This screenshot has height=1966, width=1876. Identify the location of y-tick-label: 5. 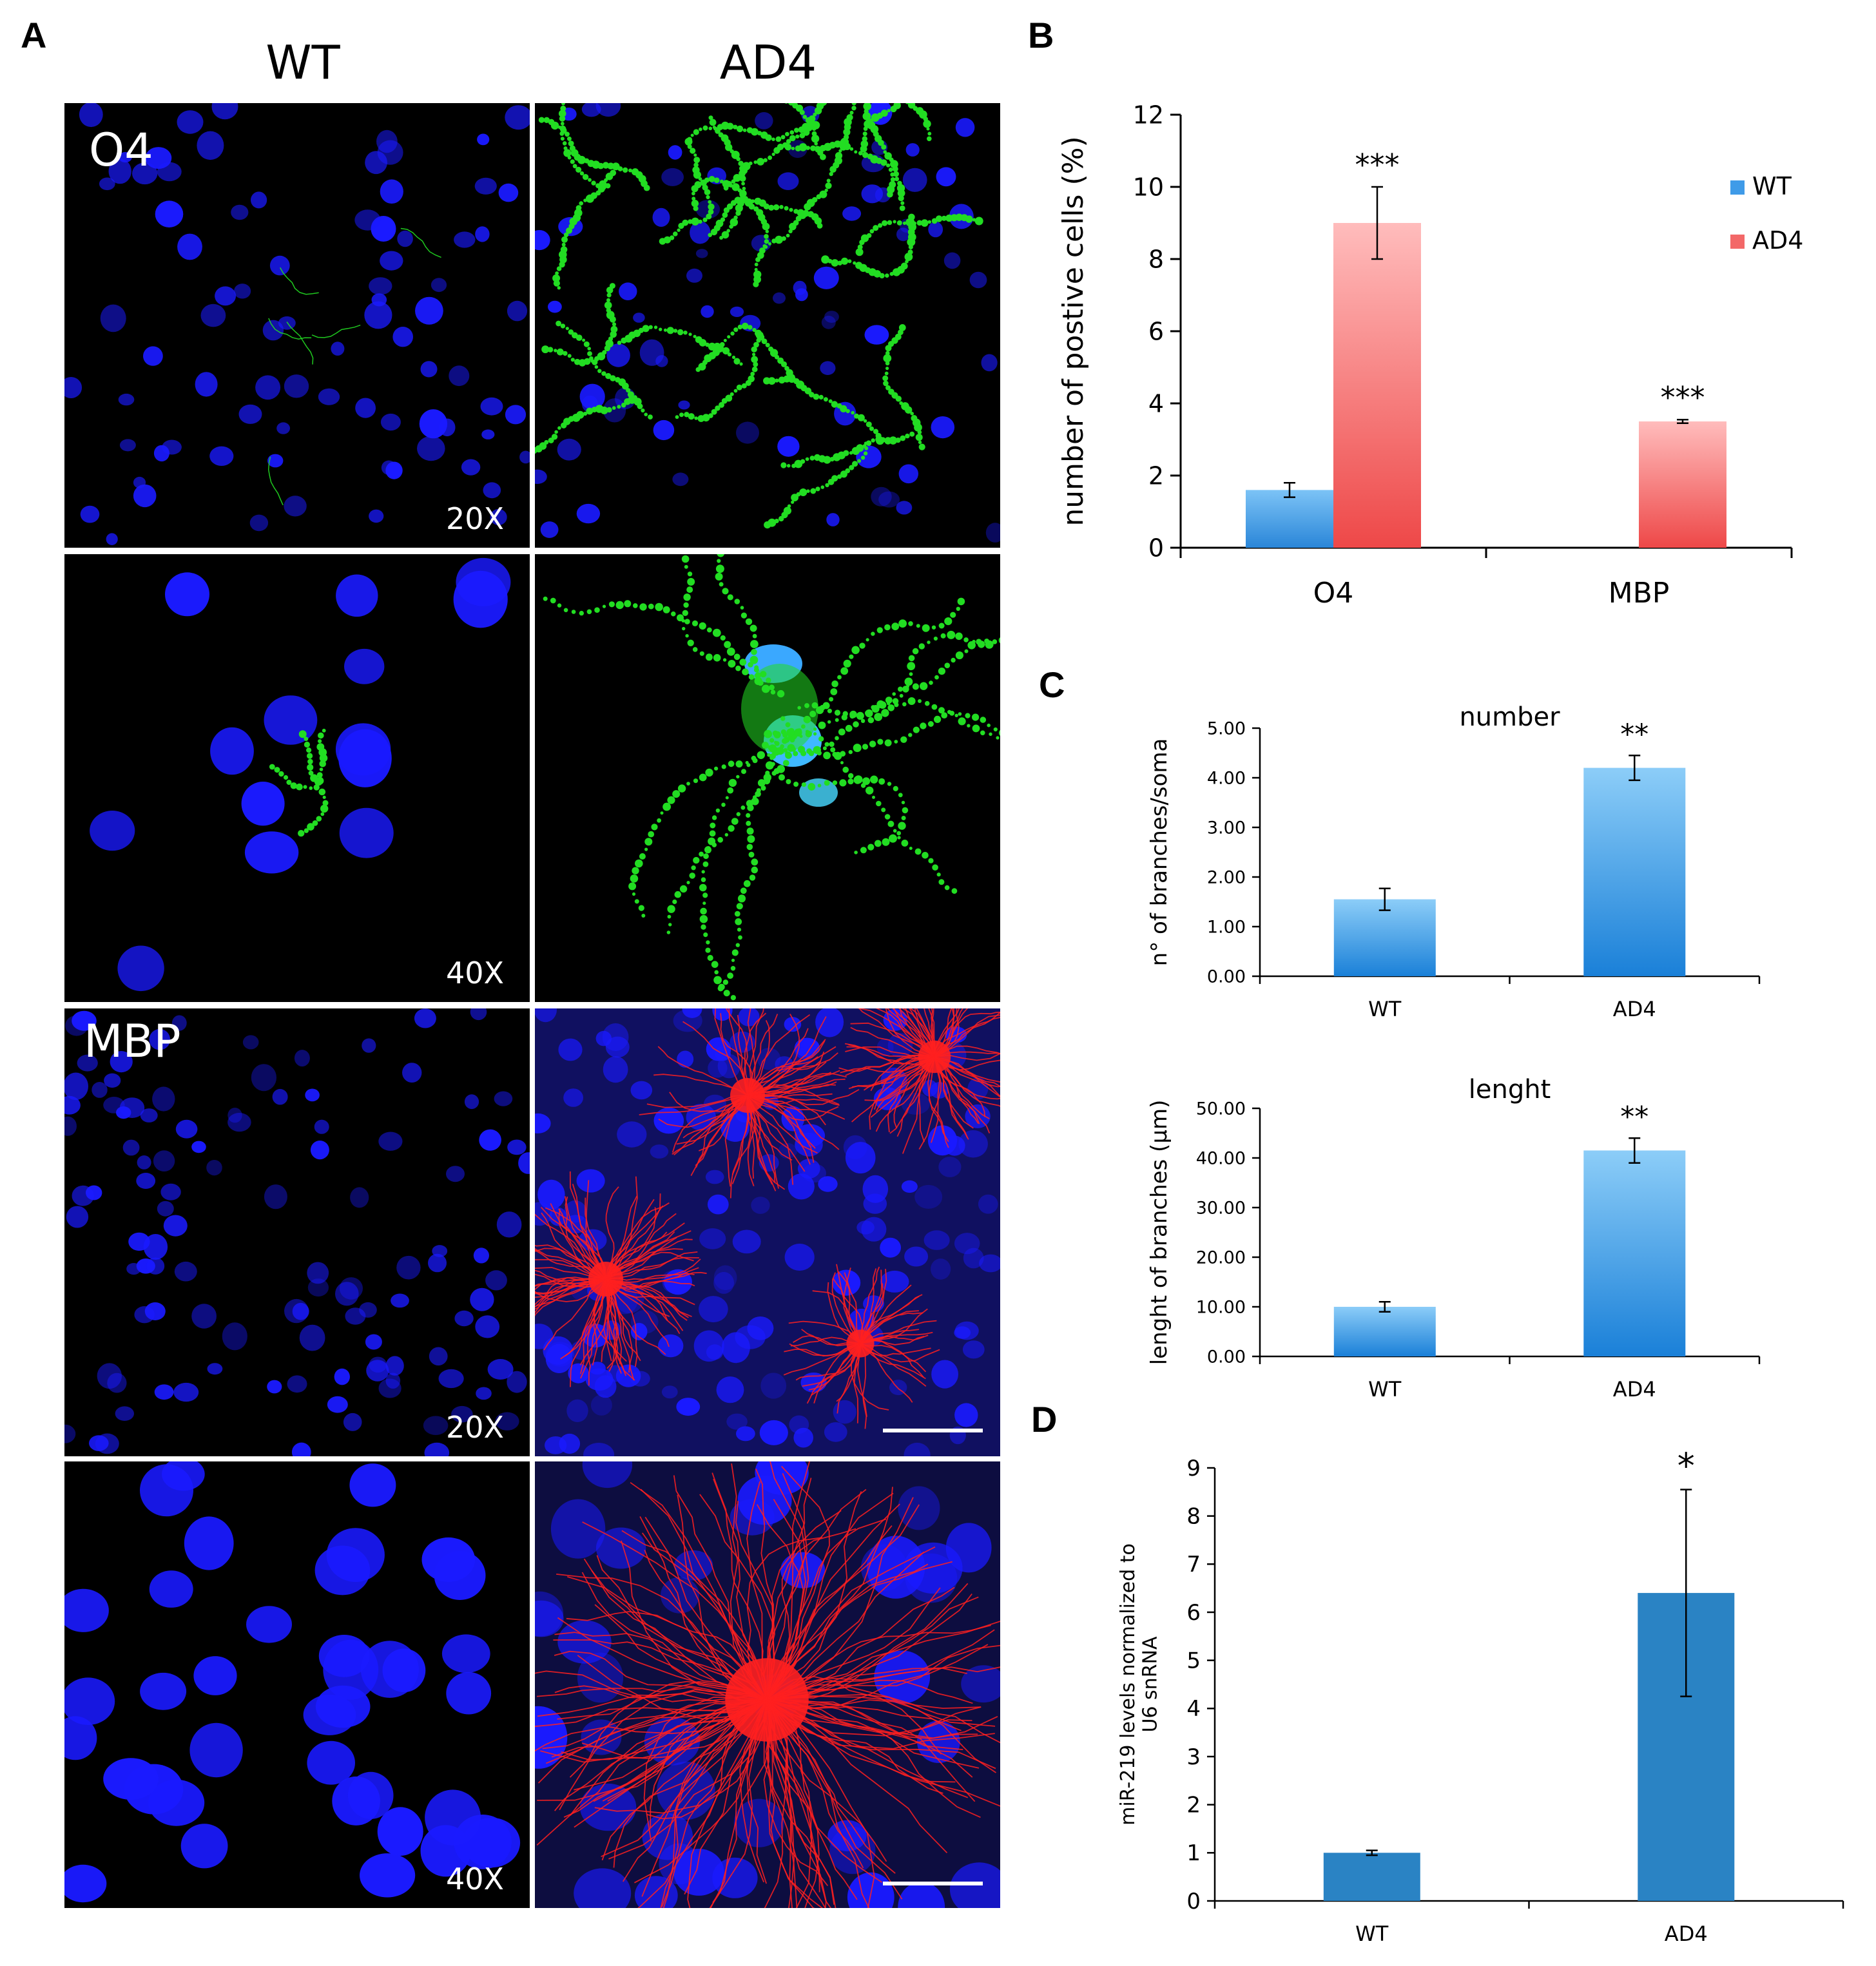
(1193, 1661).